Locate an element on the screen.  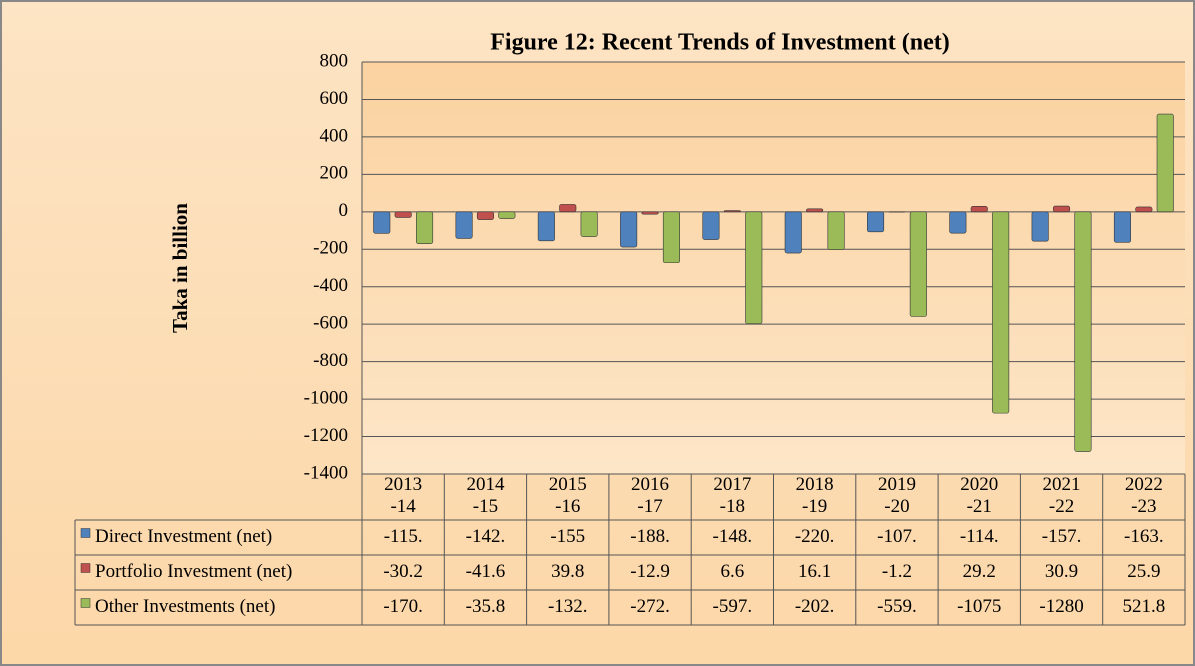
table-value: -107. is located at coordinates (897, 536).